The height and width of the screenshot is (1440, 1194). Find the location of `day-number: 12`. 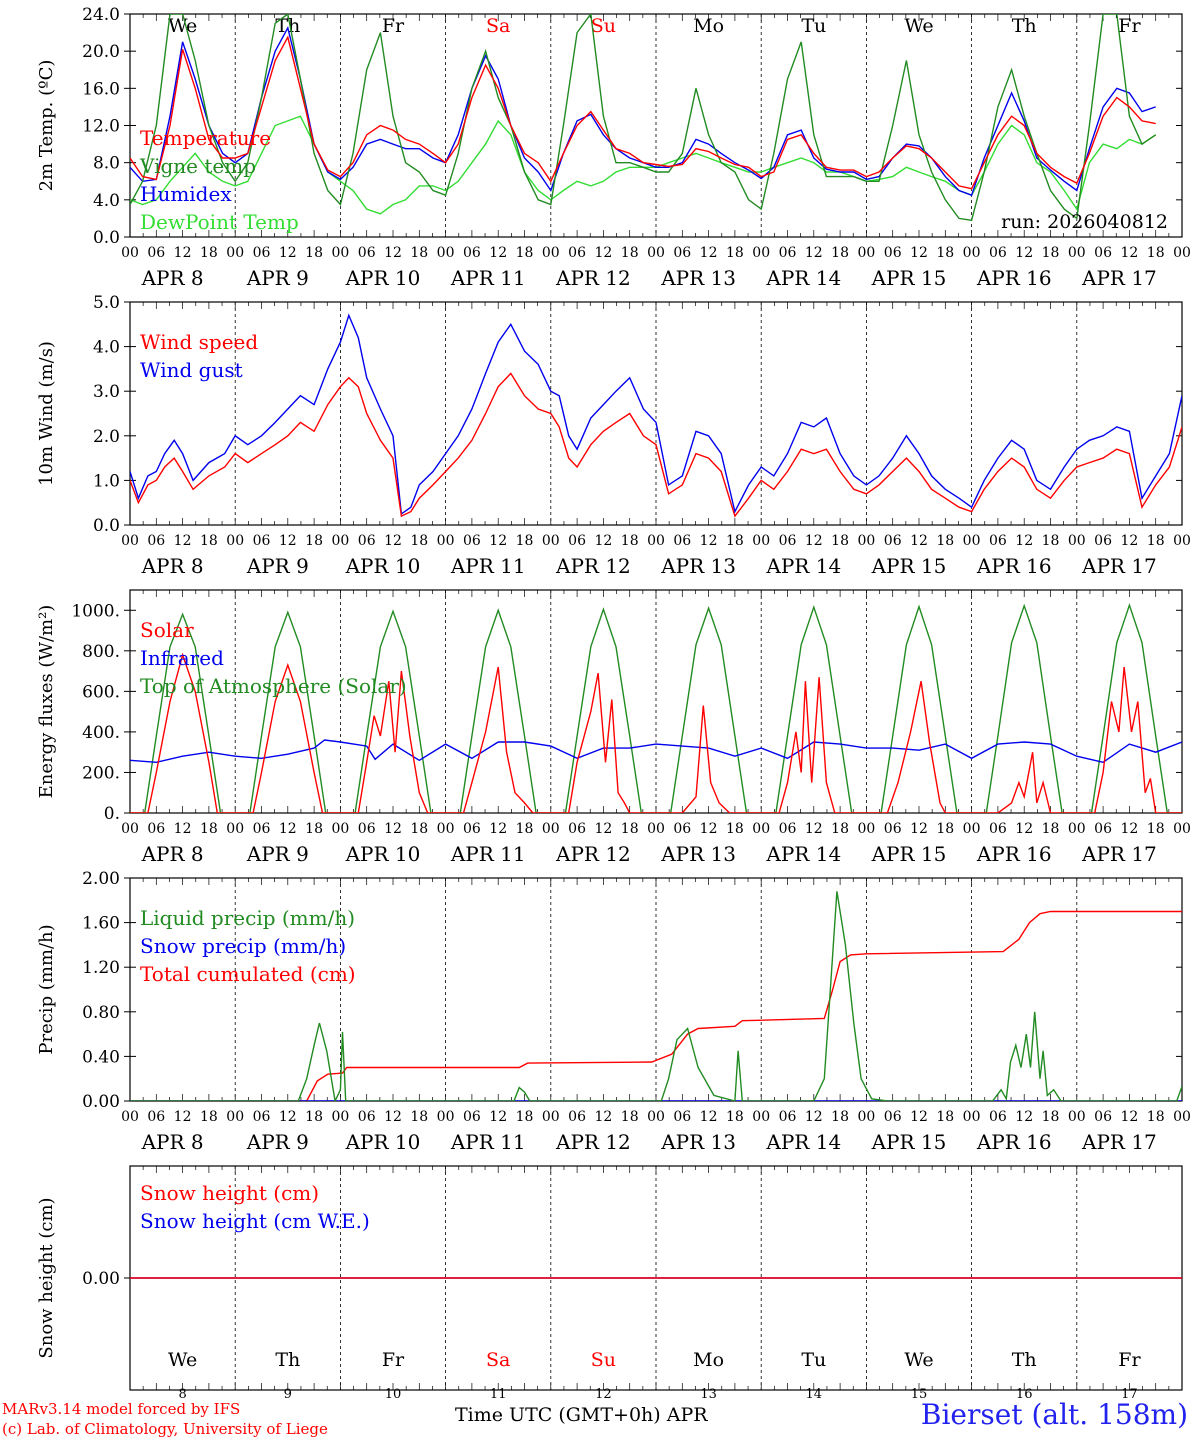

day-number: 12 is located at coordinates (603, 1393).